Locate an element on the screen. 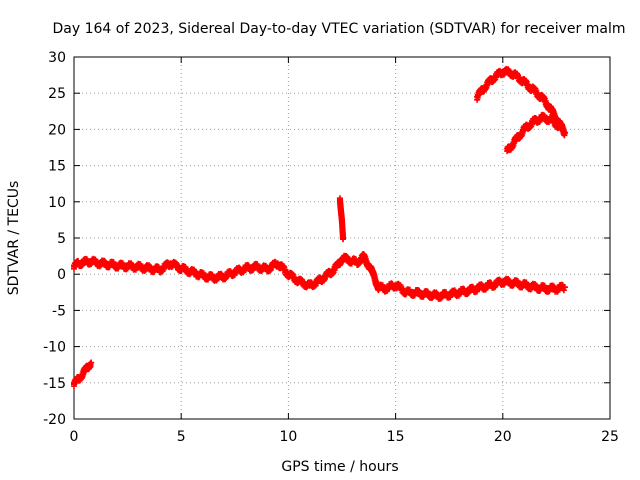  x-tick-label: 20 is located at coordinates (503, 437).